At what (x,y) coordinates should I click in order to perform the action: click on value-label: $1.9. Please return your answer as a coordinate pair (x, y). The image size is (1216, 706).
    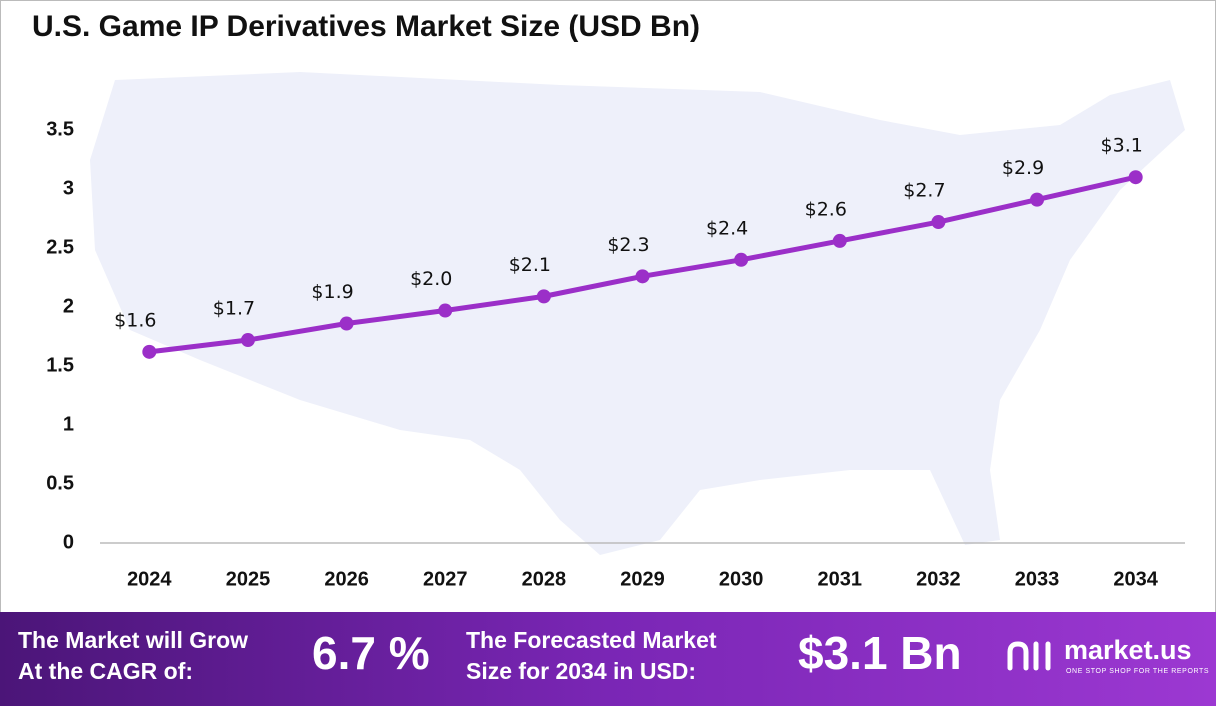
    Looking at the image, I should click on (332, 292).